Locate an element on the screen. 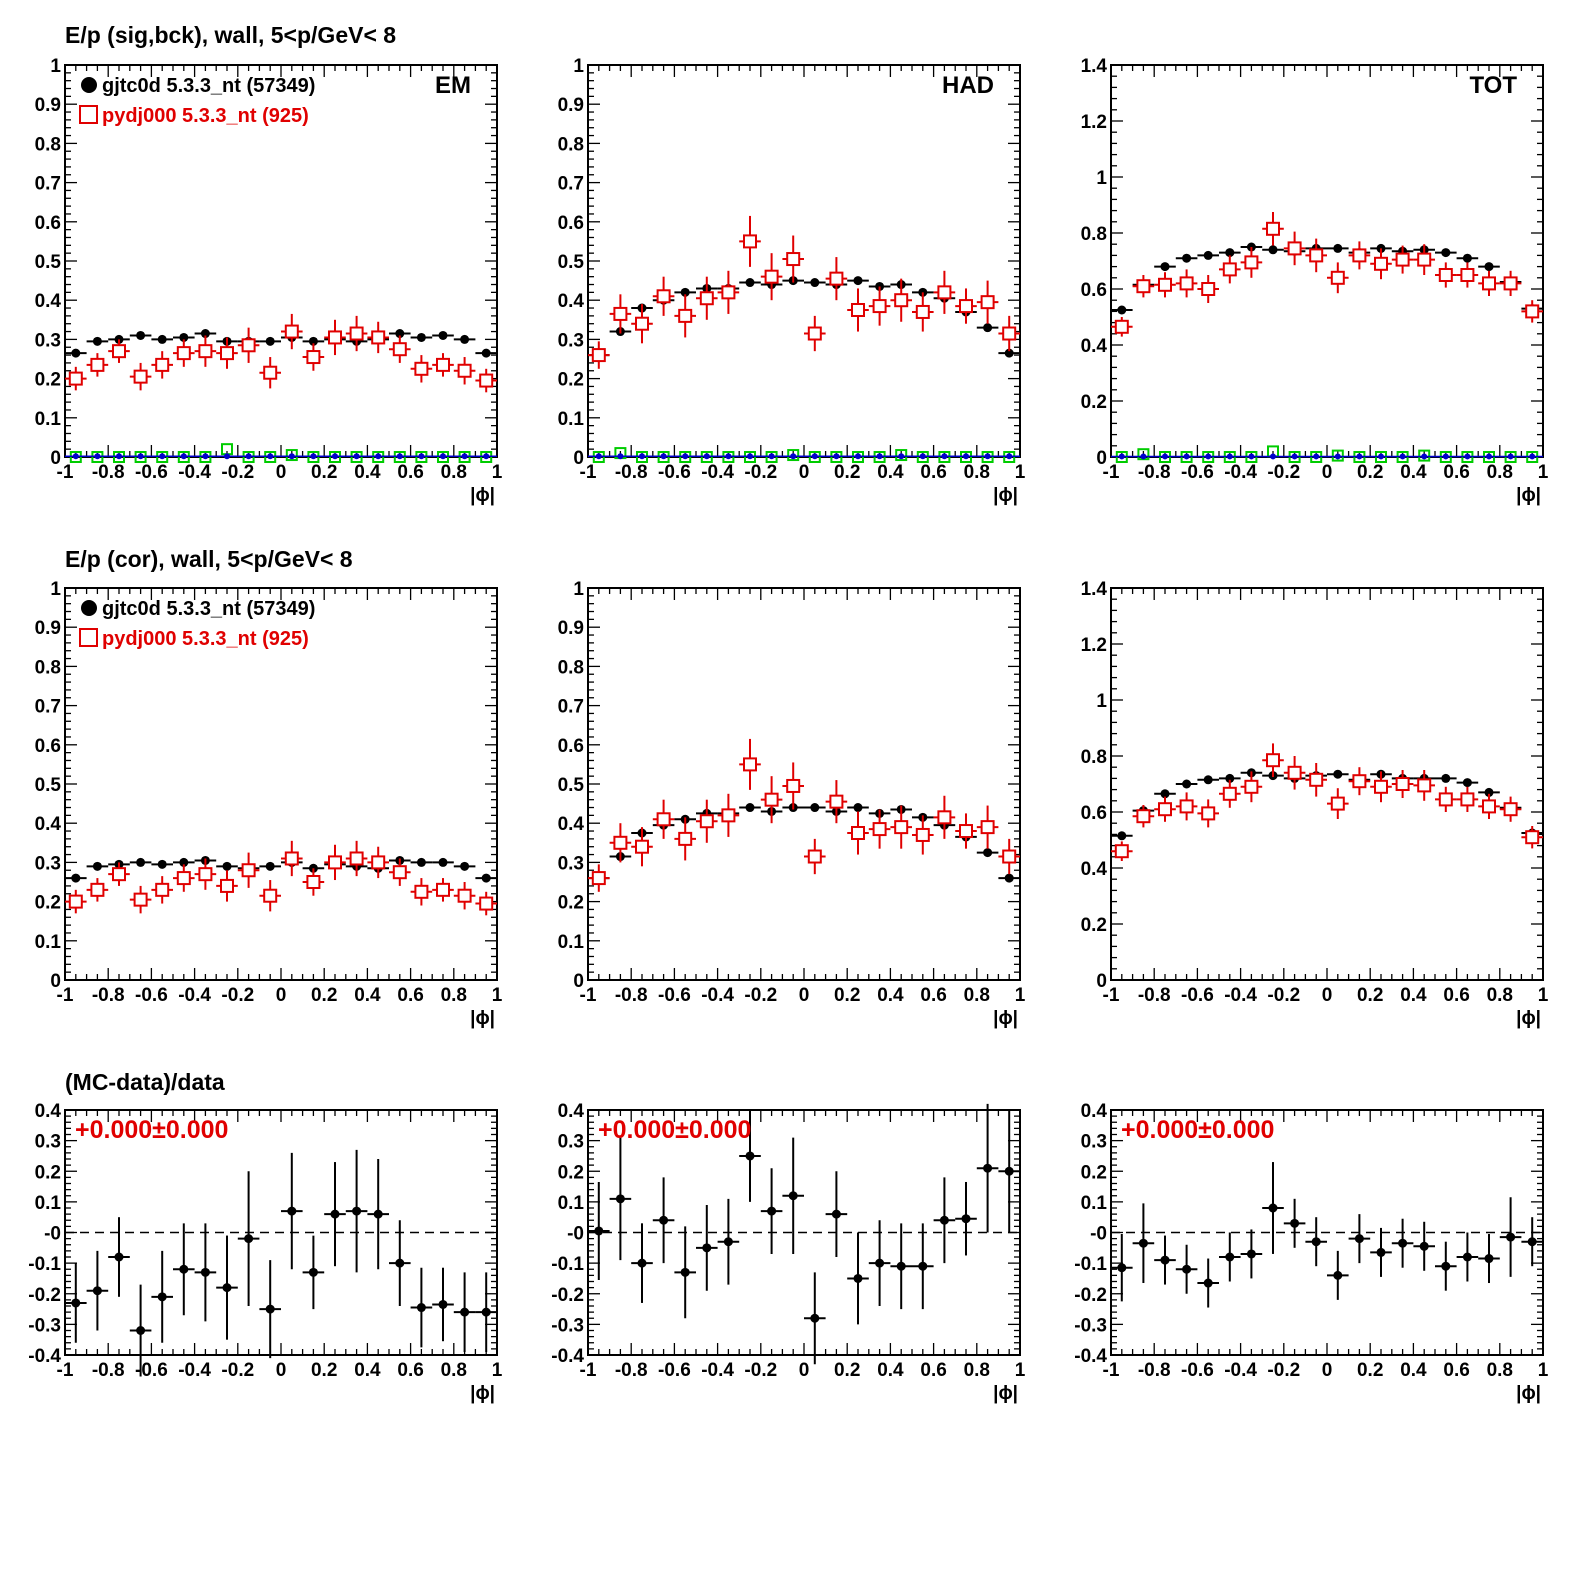 The image size is (1575, 1575). y-tick-label: 0.5 is located at coordinates (571, 262).